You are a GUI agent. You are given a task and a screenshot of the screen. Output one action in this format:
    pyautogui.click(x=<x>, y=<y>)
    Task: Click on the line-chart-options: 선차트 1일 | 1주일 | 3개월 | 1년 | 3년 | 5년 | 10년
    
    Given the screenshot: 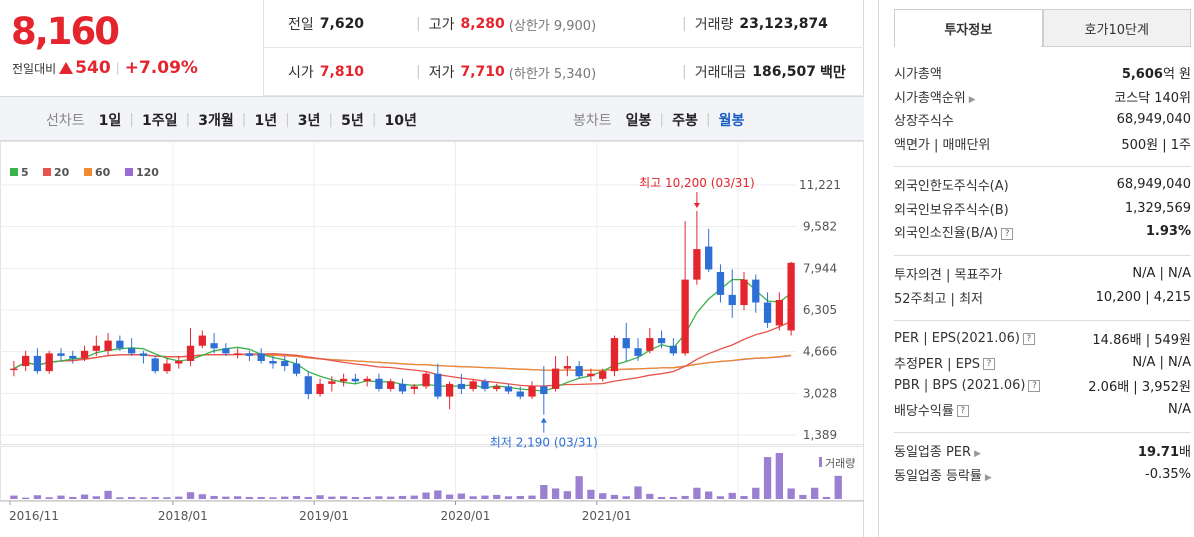 What is the action you would take?
    pyautogui.click(x=231, y=119)
    